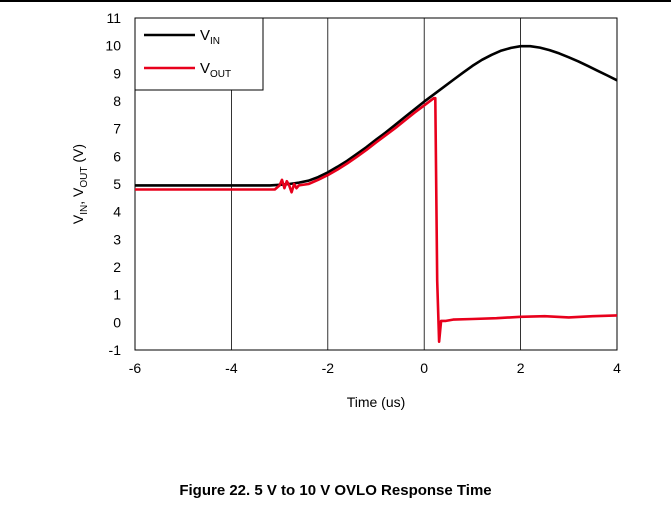  I want to click on y-tick-label: 0, so click(117, 322).